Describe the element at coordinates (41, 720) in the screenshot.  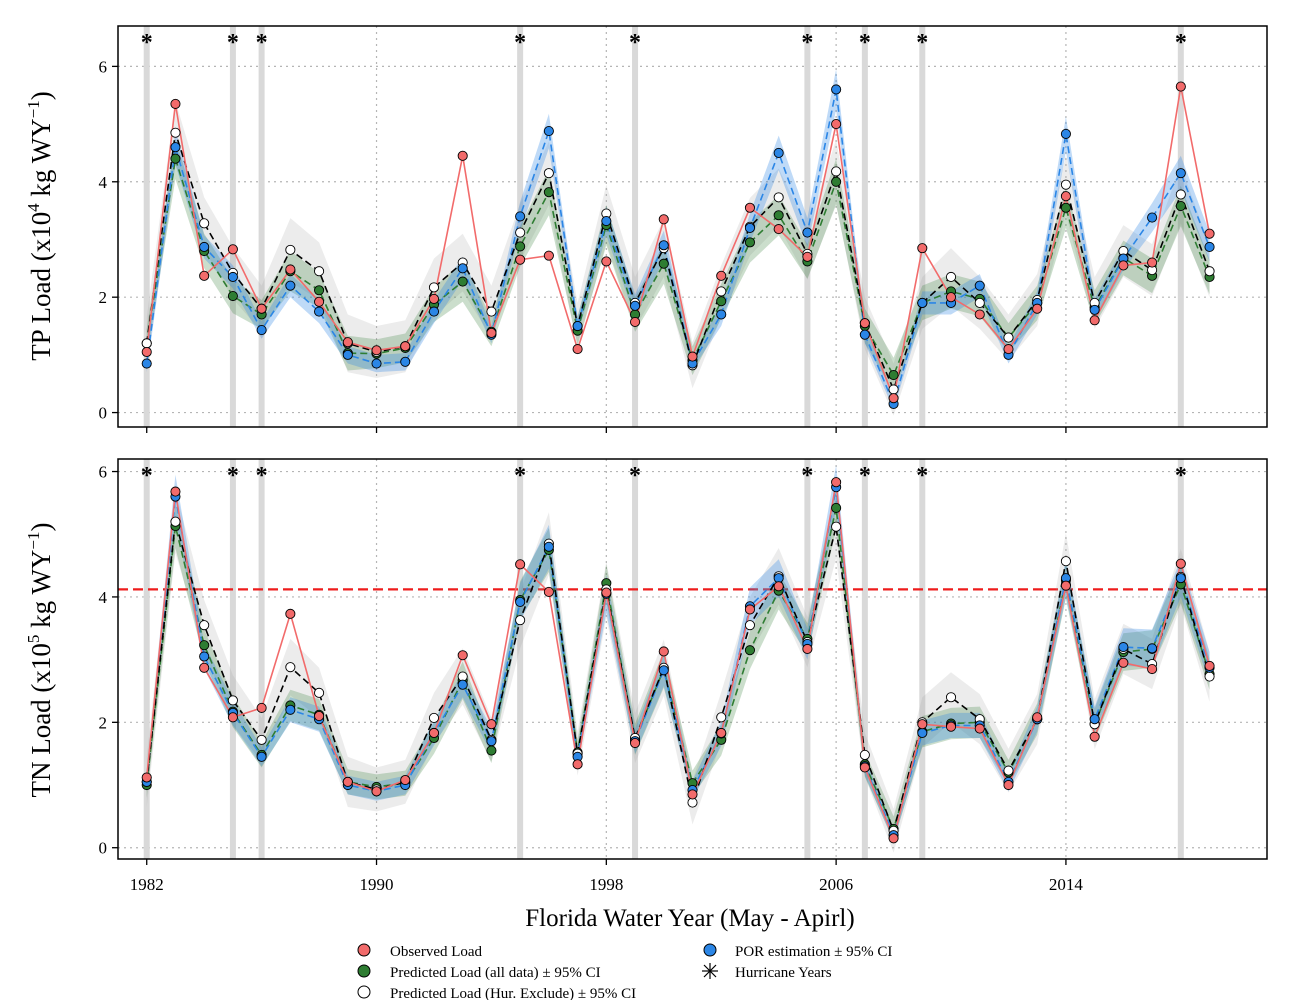
I see `y-axis-label-main: TN Load (x10` at that location.